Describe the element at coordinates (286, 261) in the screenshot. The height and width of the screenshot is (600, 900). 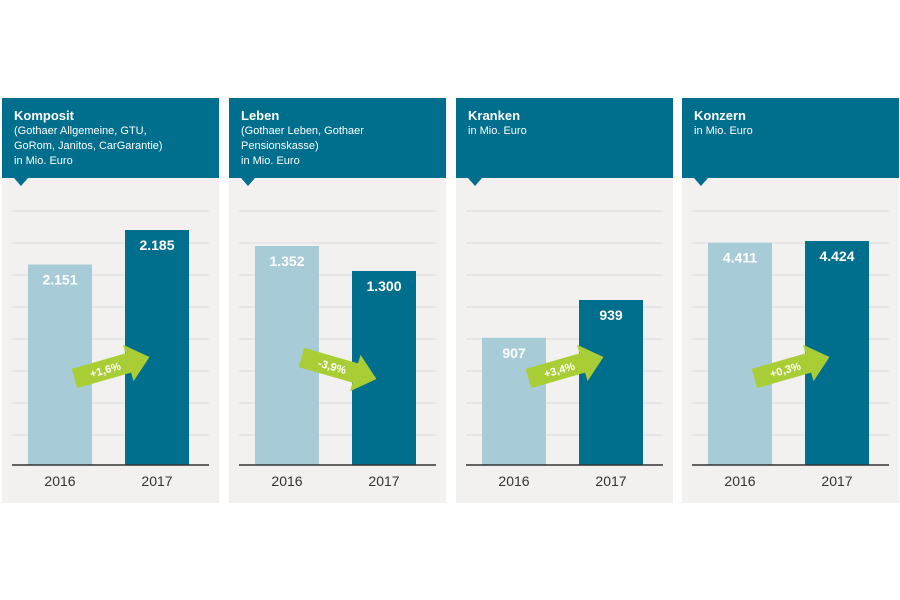
I see `bar-value-label: 1.352` at that location.